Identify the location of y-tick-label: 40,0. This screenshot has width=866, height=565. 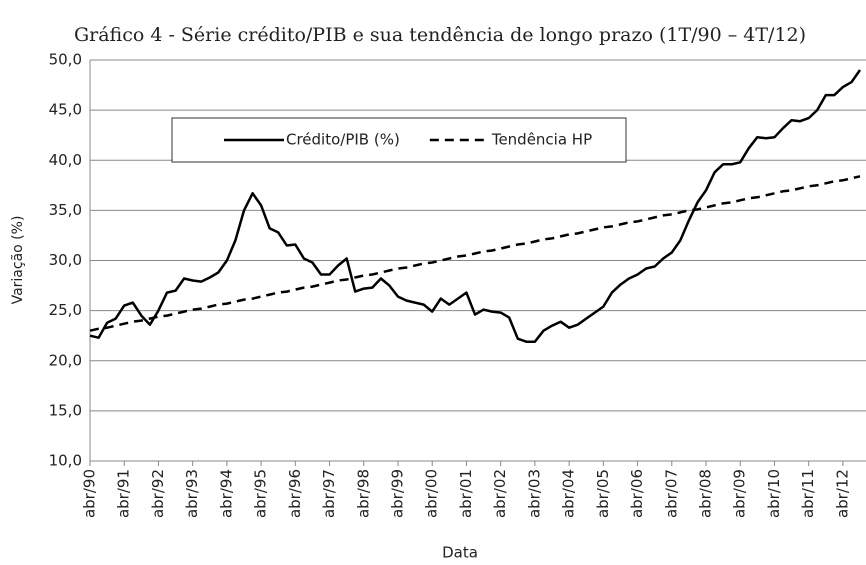
(65, 160).